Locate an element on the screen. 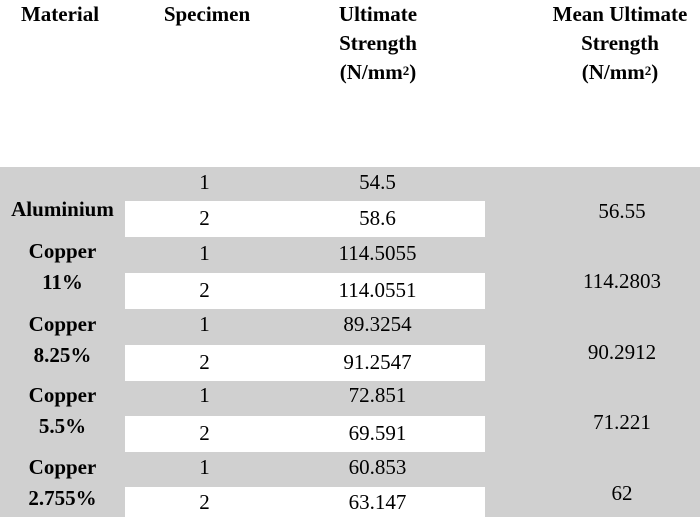  mean-strength-cell: 62 is located at coordinates (622, 493).